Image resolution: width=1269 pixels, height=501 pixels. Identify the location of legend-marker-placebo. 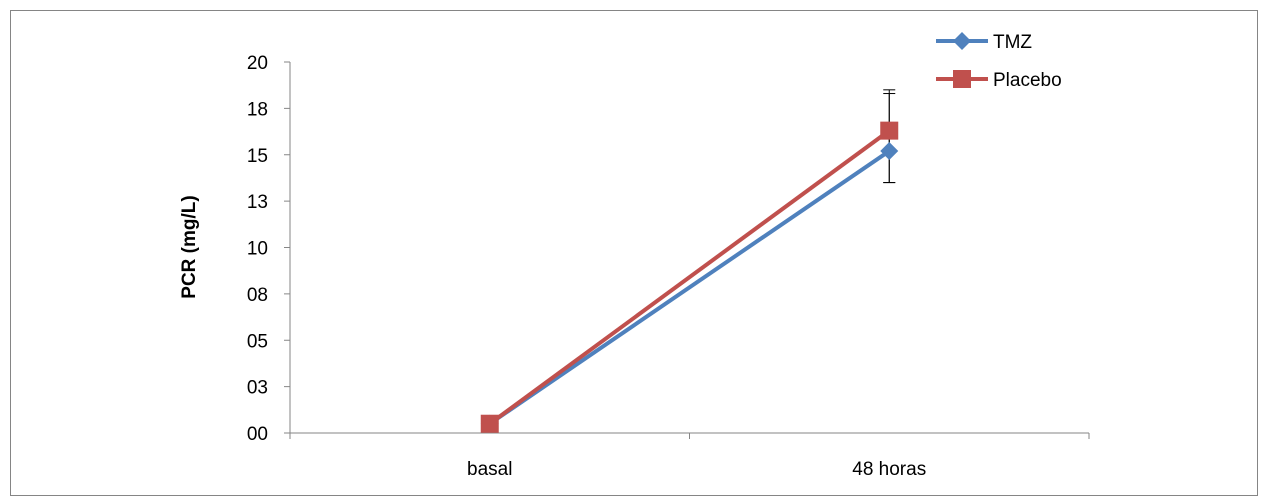
(962, 79).